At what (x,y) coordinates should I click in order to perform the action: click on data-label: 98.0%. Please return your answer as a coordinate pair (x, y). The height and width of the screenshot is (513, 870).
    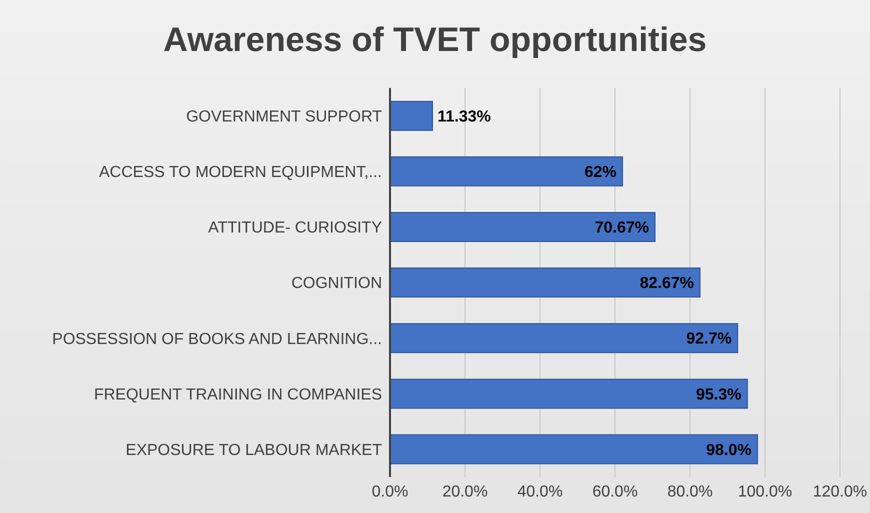
    Looking at the image, I should click on (729, 450).